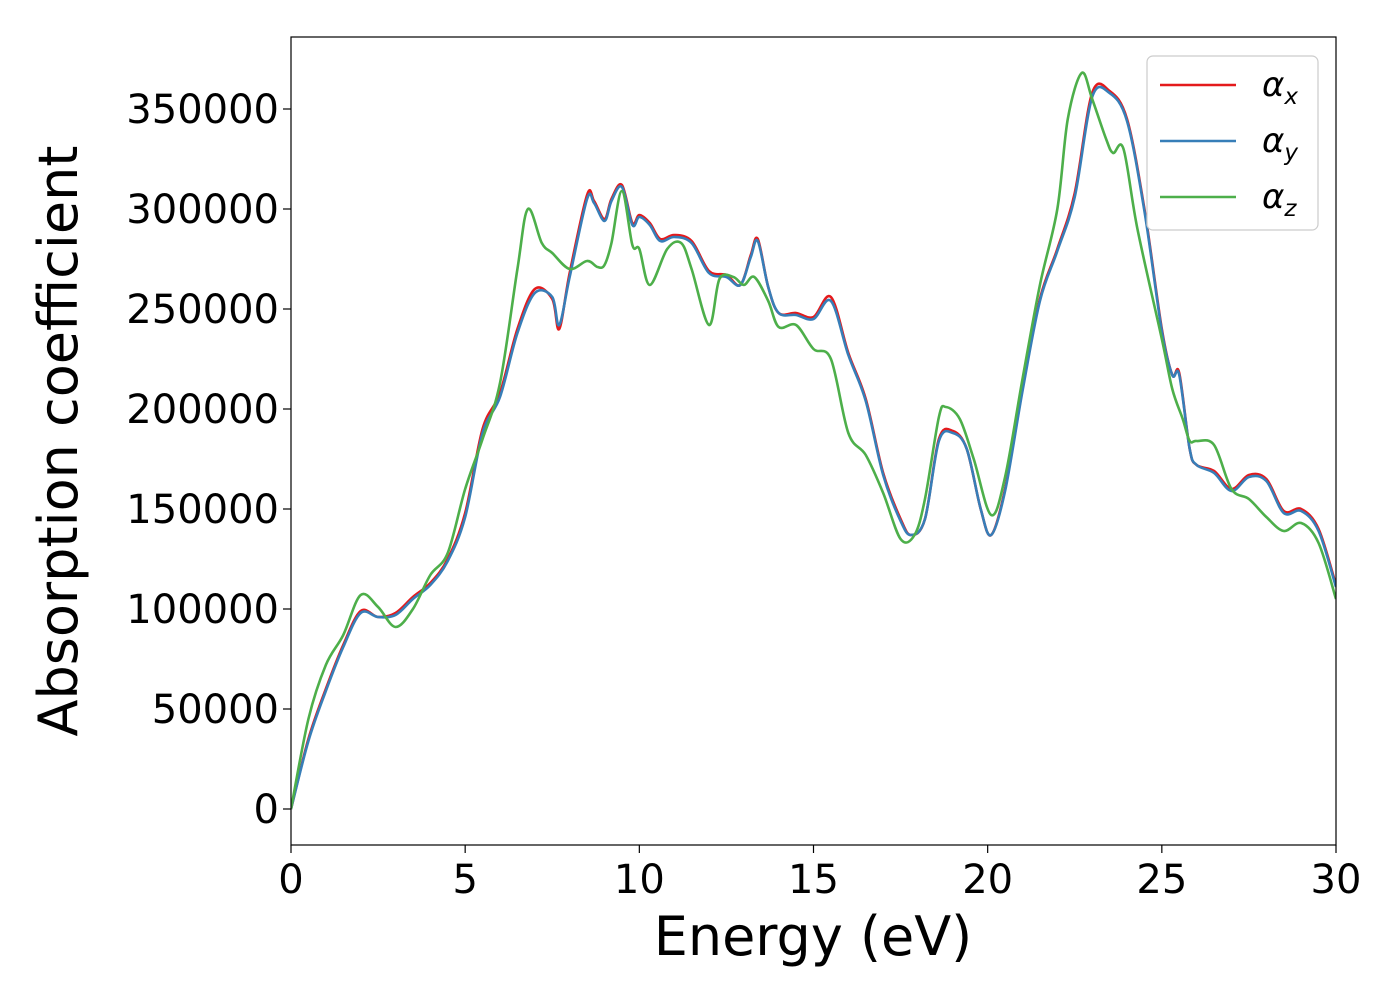  I want to click on x-tick-label: 10, so click(639, 880).